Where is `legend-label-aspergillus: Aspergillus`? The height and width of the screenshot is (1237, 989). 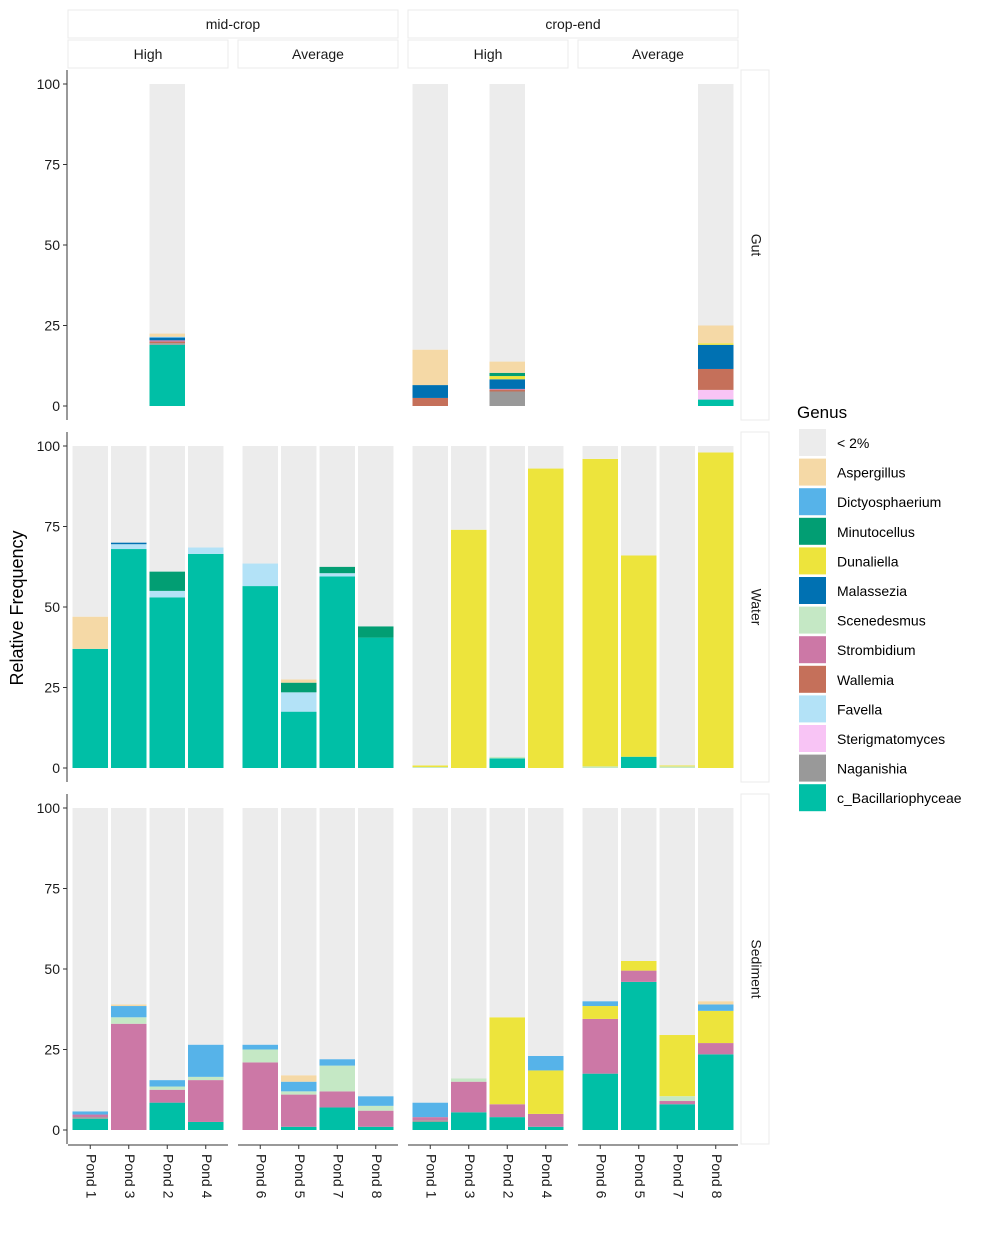
legend-label-aspergillus: Aspergillus is located at coordinates (871, 473).